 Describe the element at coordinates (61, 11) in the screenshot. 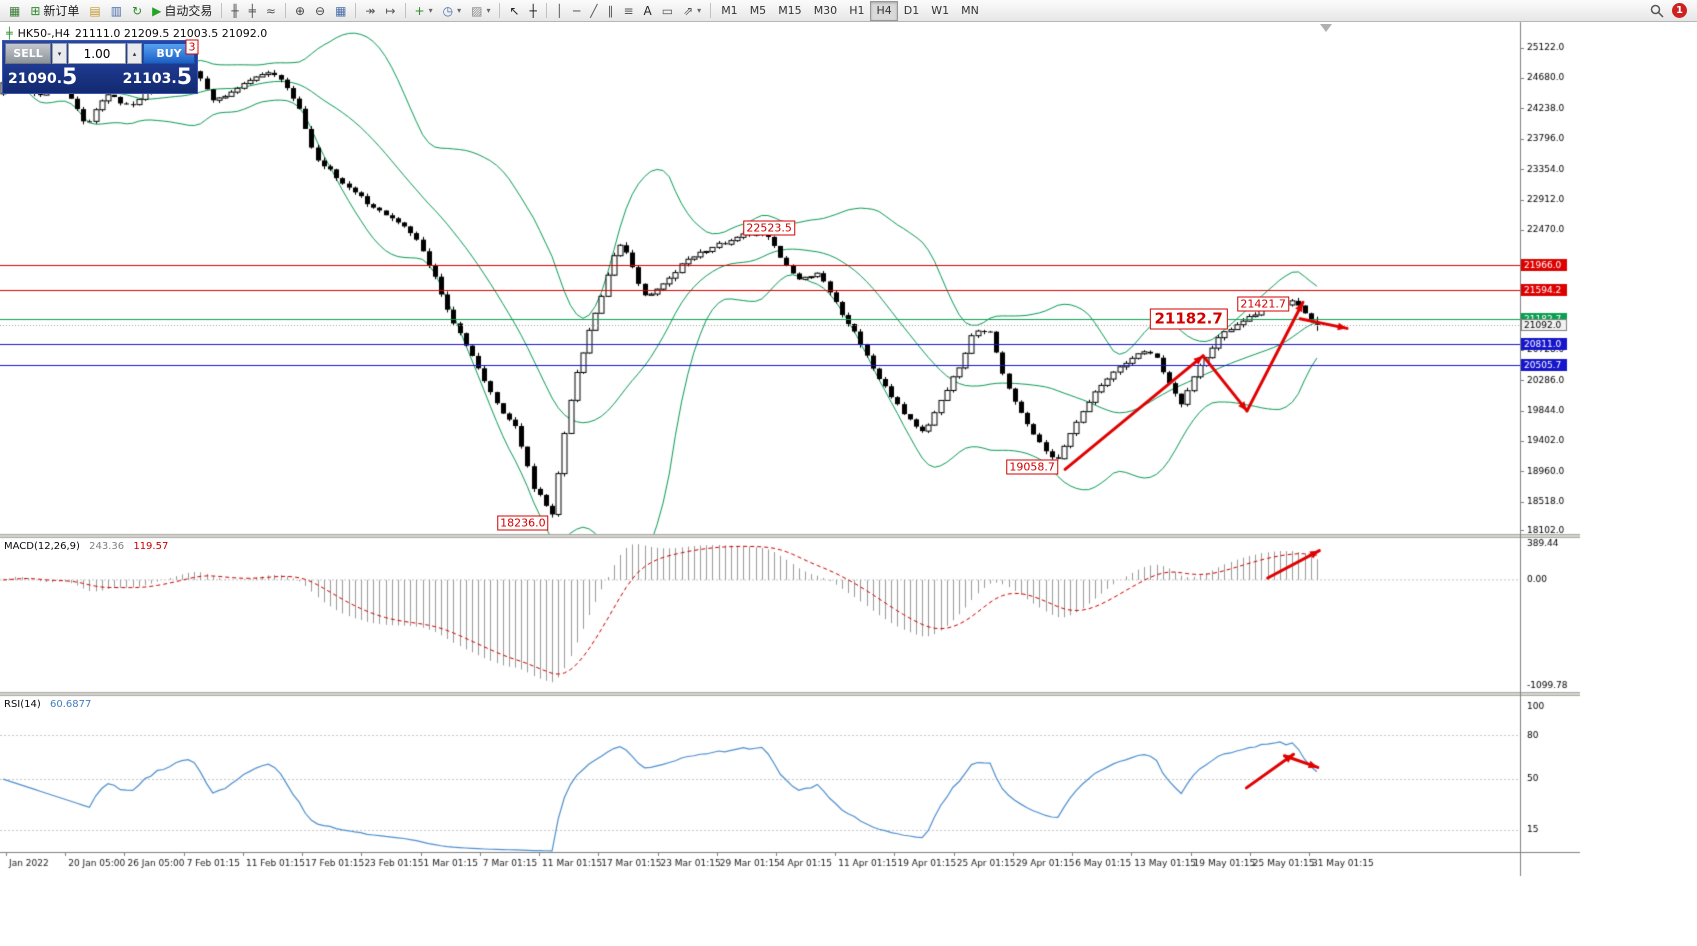

I see `new-order-button-label: 新订单` at that location.